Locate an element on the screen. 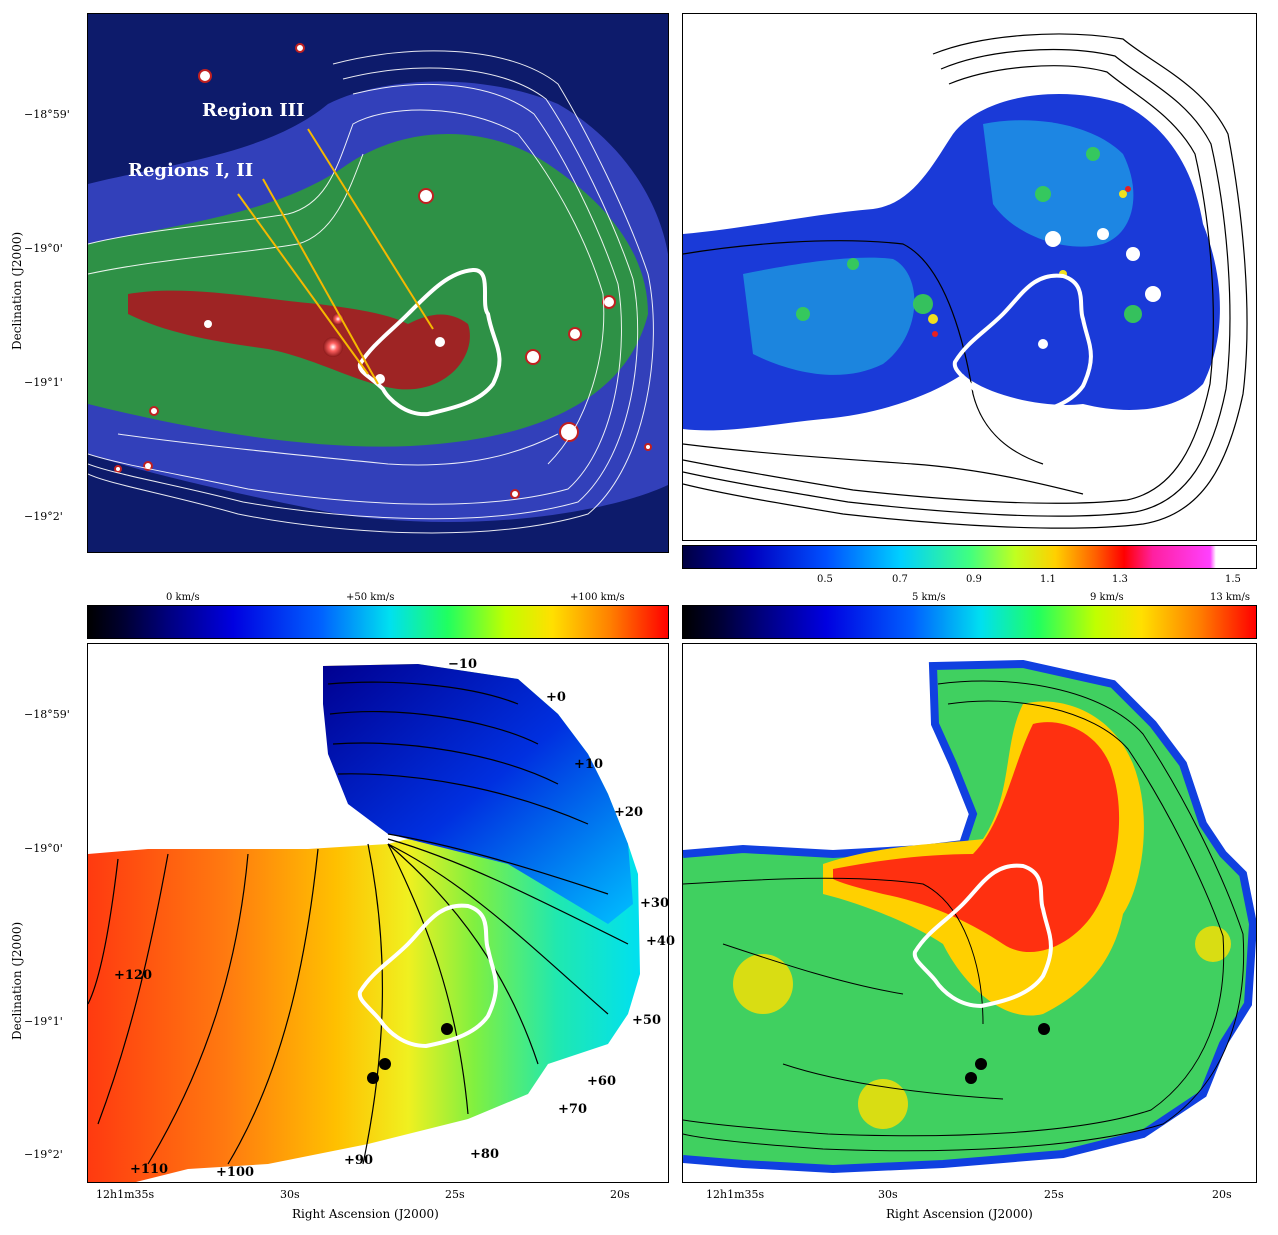  dec-axis-label-top-left: Declination (J2000) is located at coordinates (17, 290).